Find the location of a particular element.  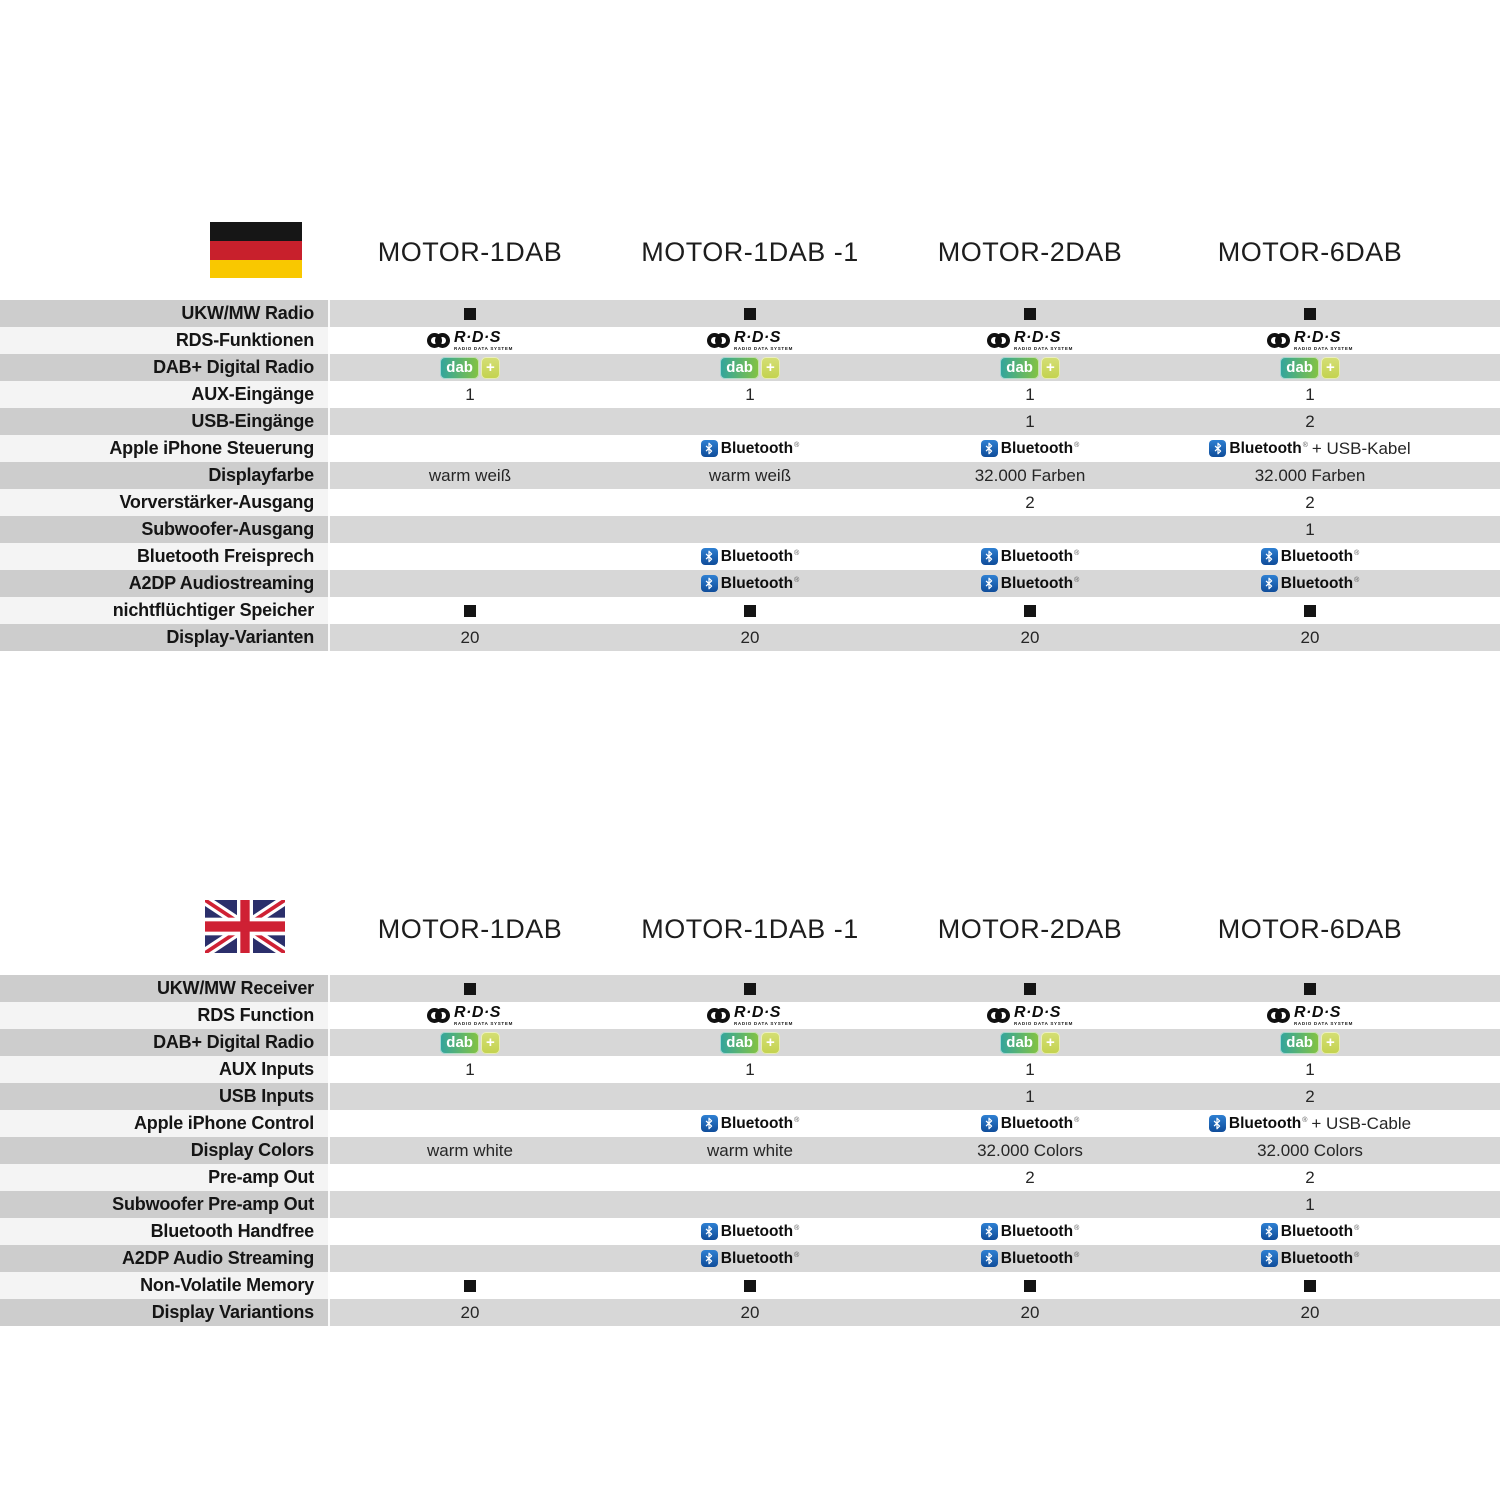

row-label: Vorverstärker-Ausgang is located at coordinates (165, 502).